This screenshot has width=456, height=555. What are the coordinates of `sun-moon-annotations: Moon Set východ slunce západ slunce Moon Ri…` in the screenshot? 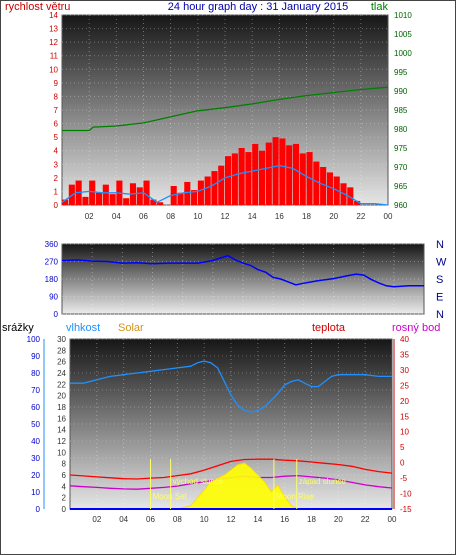 It's located at (248, 484).